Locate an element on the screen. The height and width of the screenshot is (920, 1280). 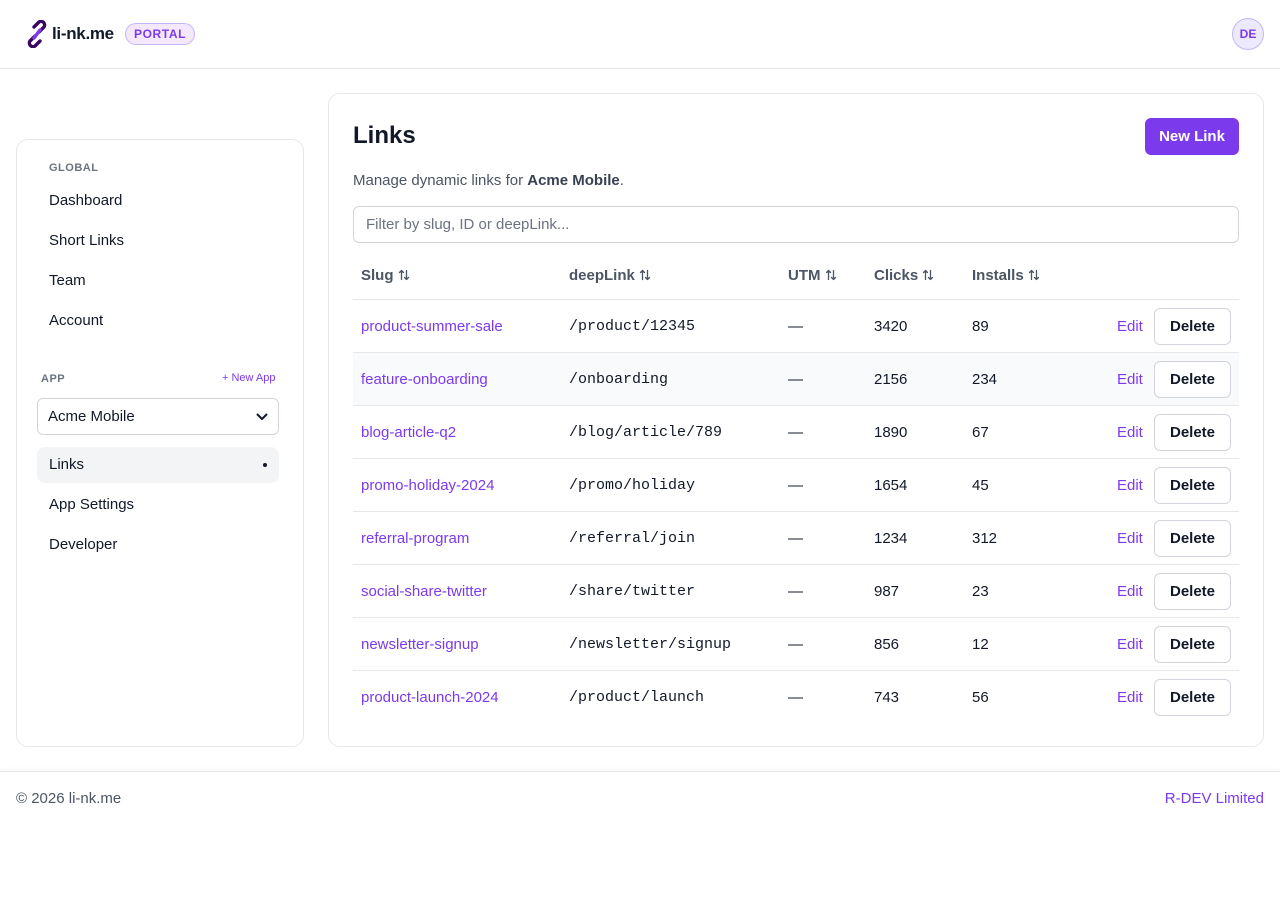
page-title: Links is located at coordinates (384, 135).